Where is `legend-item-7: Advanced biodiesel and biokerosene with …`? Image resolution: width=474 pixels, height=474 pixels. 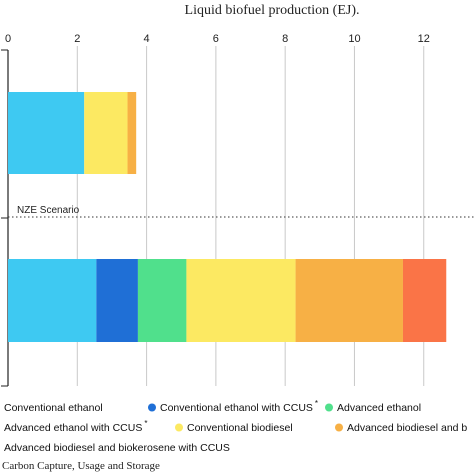
legend-item-7: Advanced biodiesel and biokerosene with … is located at coordinates (117, 448).